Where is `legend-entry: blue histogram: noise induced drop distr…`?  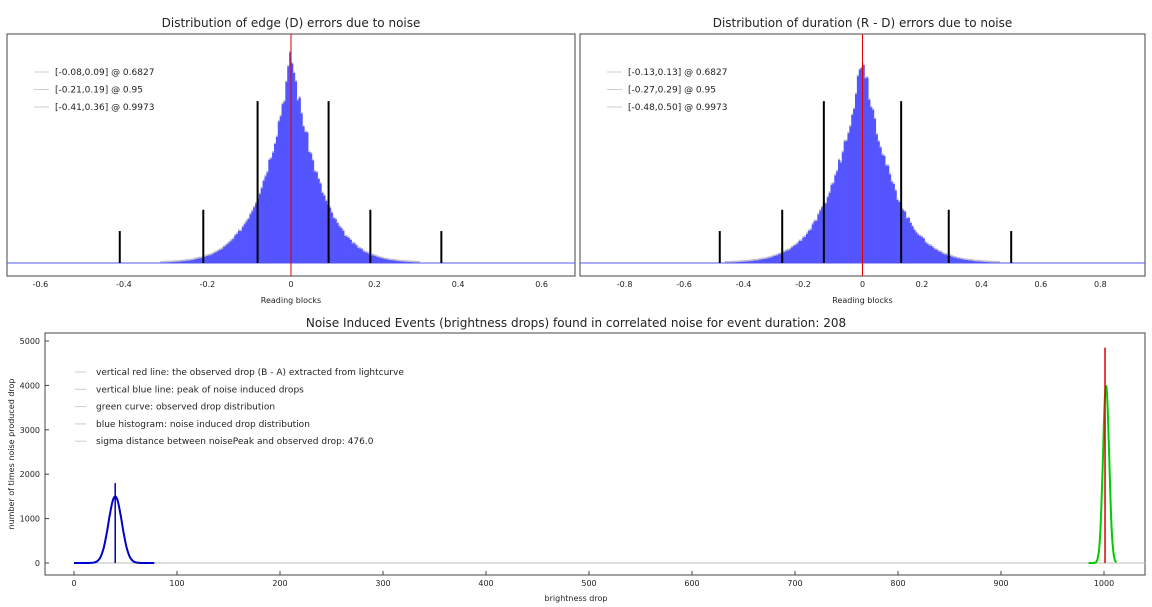 legend-entry: blue histogram: noise induced drop distr… is located at coordinates (203, 425).